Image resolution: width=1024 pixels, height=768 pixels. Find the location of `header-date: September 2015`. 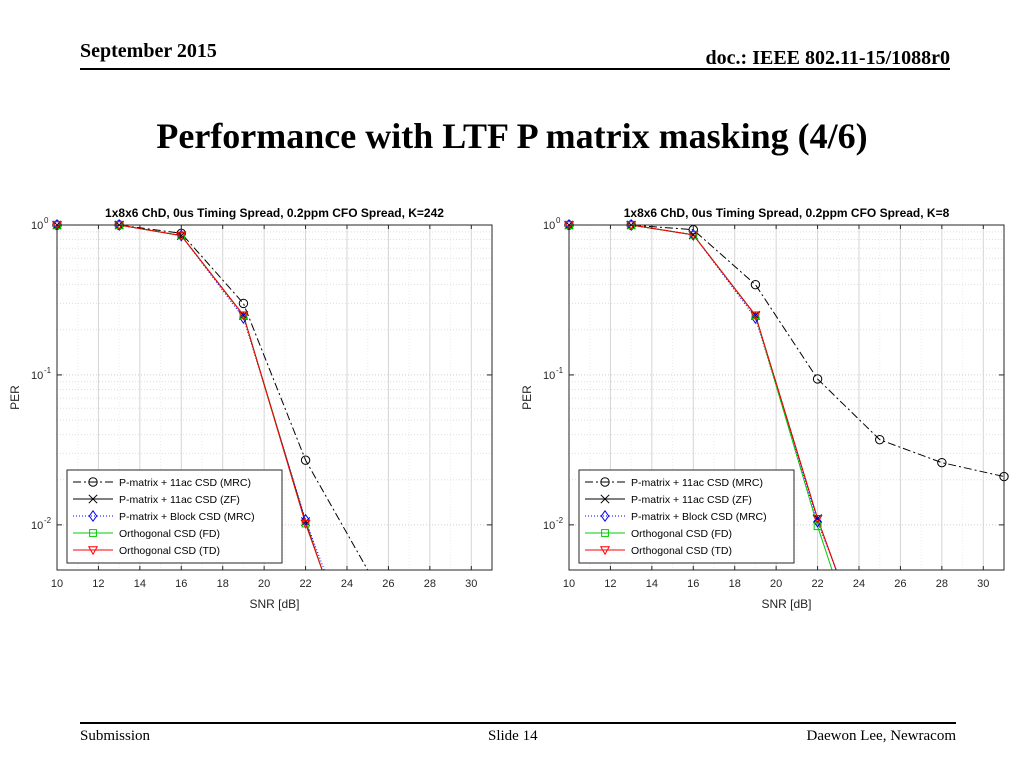

header-date: September 2015 is located at coordinates (148, 51).